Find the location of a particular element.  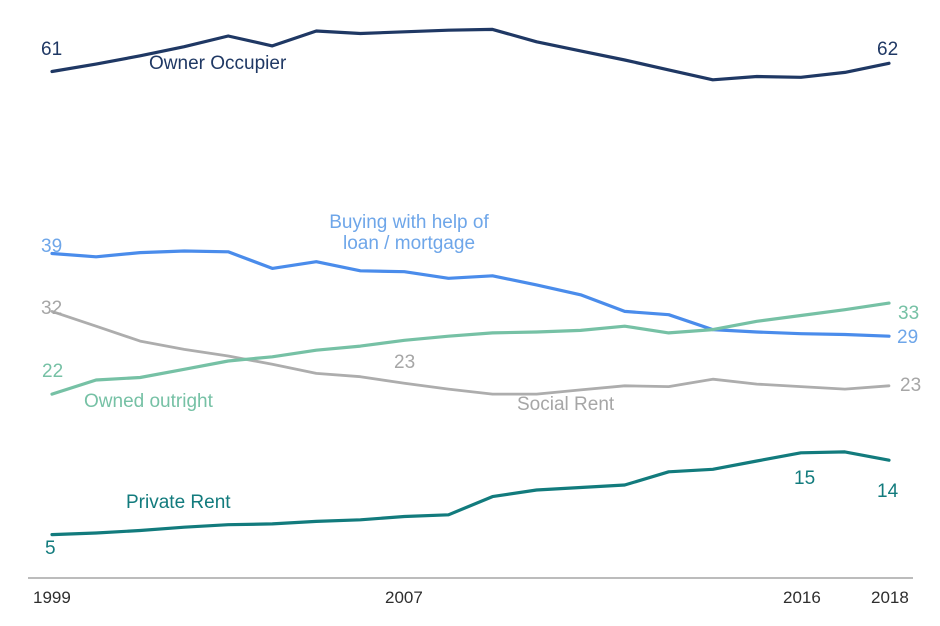

private-rent-mid-value: 15 is located at coordinates (805, 478).